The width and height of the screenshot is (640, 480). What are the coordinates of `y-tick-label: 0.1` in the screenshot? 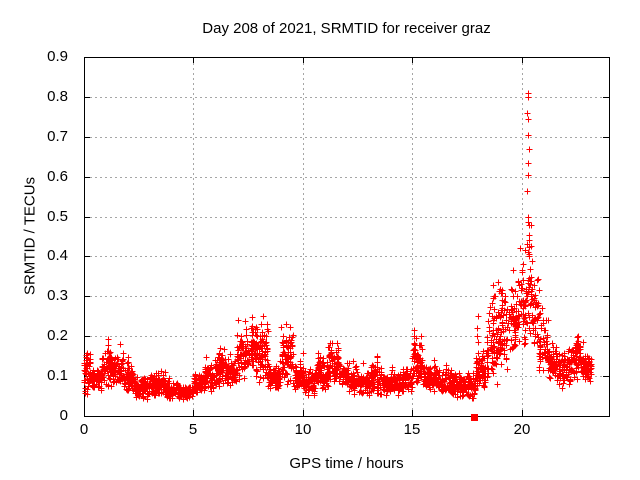 It's located at (57, 375).